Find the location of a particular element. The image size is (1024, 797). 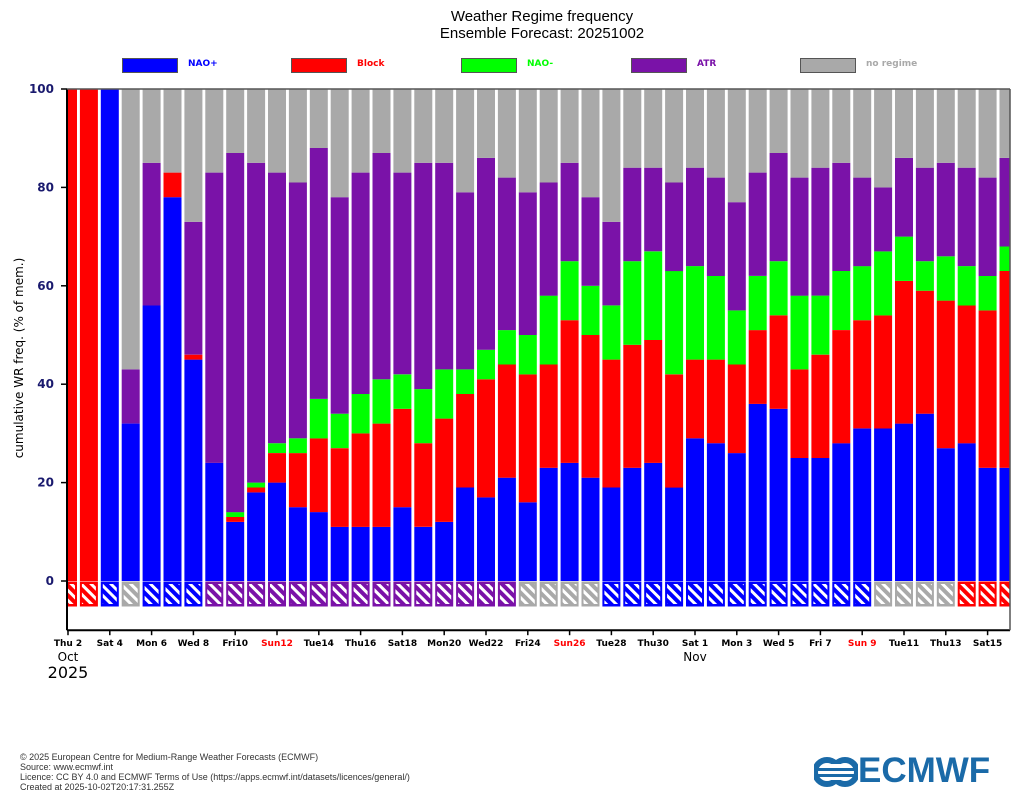

chart-title: Weather Regime frequency is located at coordinates (542, 16).